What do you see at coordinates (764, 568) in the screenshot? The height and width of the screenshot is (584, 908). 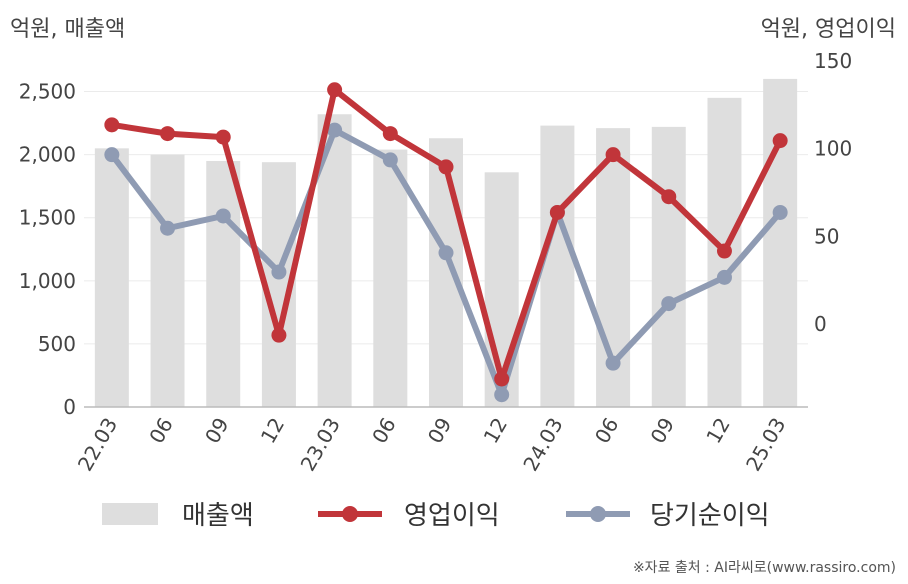 I see `source-note: ※자료 출처 : AI라씨로(www.rassiro.com)` at bounding box center [764, 568].